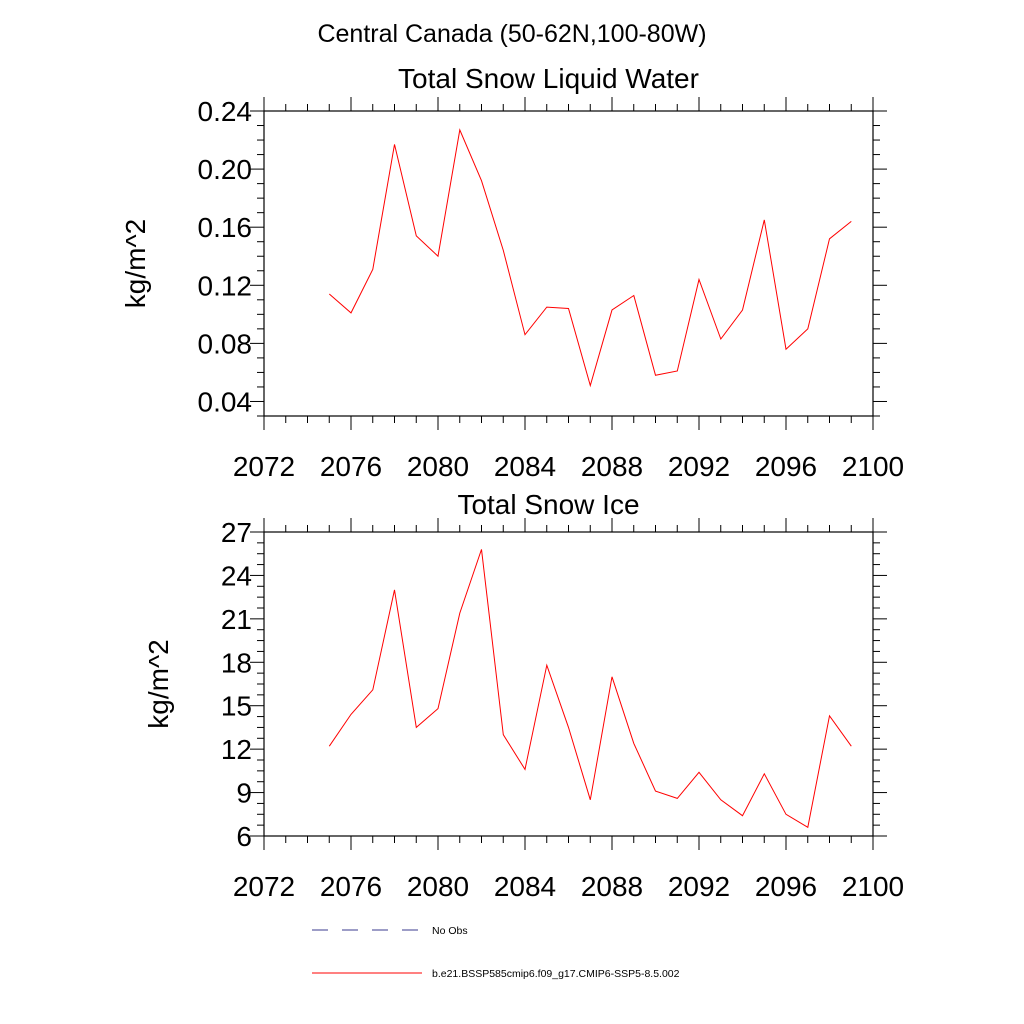 The height and width of the screenshot is (1024, 1024). What do you see at coordinates (225, 285) in the screenshot?
I see `y-tick-label: 0.12` at bounding box center [225, 285].